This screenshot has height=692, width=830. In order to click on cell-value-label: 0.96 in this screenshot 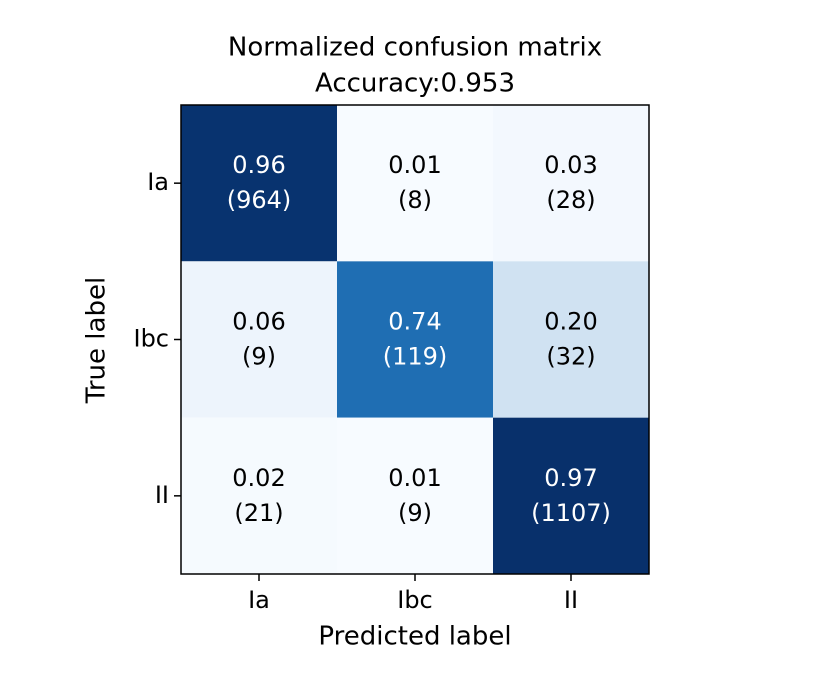, I will do `click(258, 165)`.